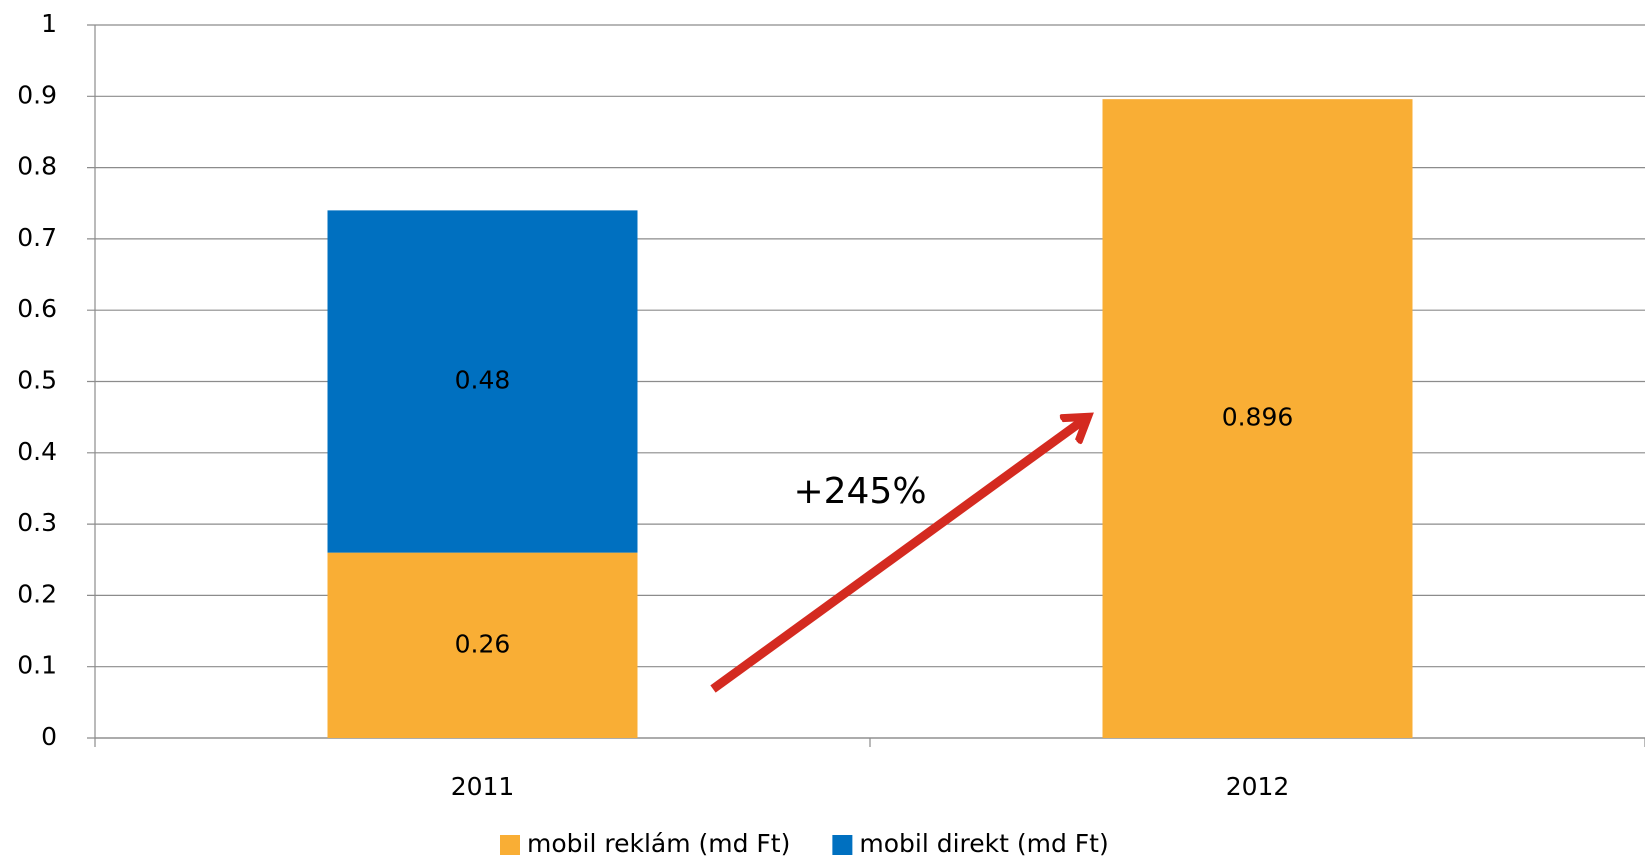  Describe the element at coordinates (49, 736) in the screenshot. I see `y-tick-label: 0` at that location.